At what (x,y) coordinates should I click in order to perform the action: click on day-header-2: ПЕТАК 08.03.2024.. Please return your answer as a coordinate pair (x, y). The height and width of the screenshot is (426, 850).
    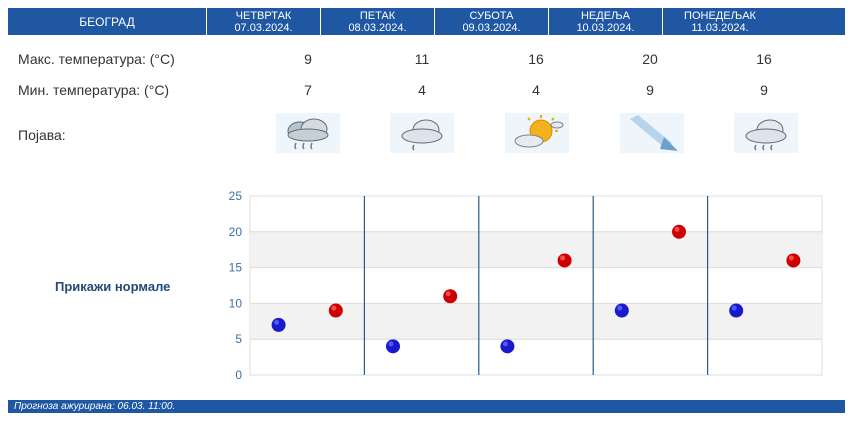
    Looking at the image, I should click on (378, 21).